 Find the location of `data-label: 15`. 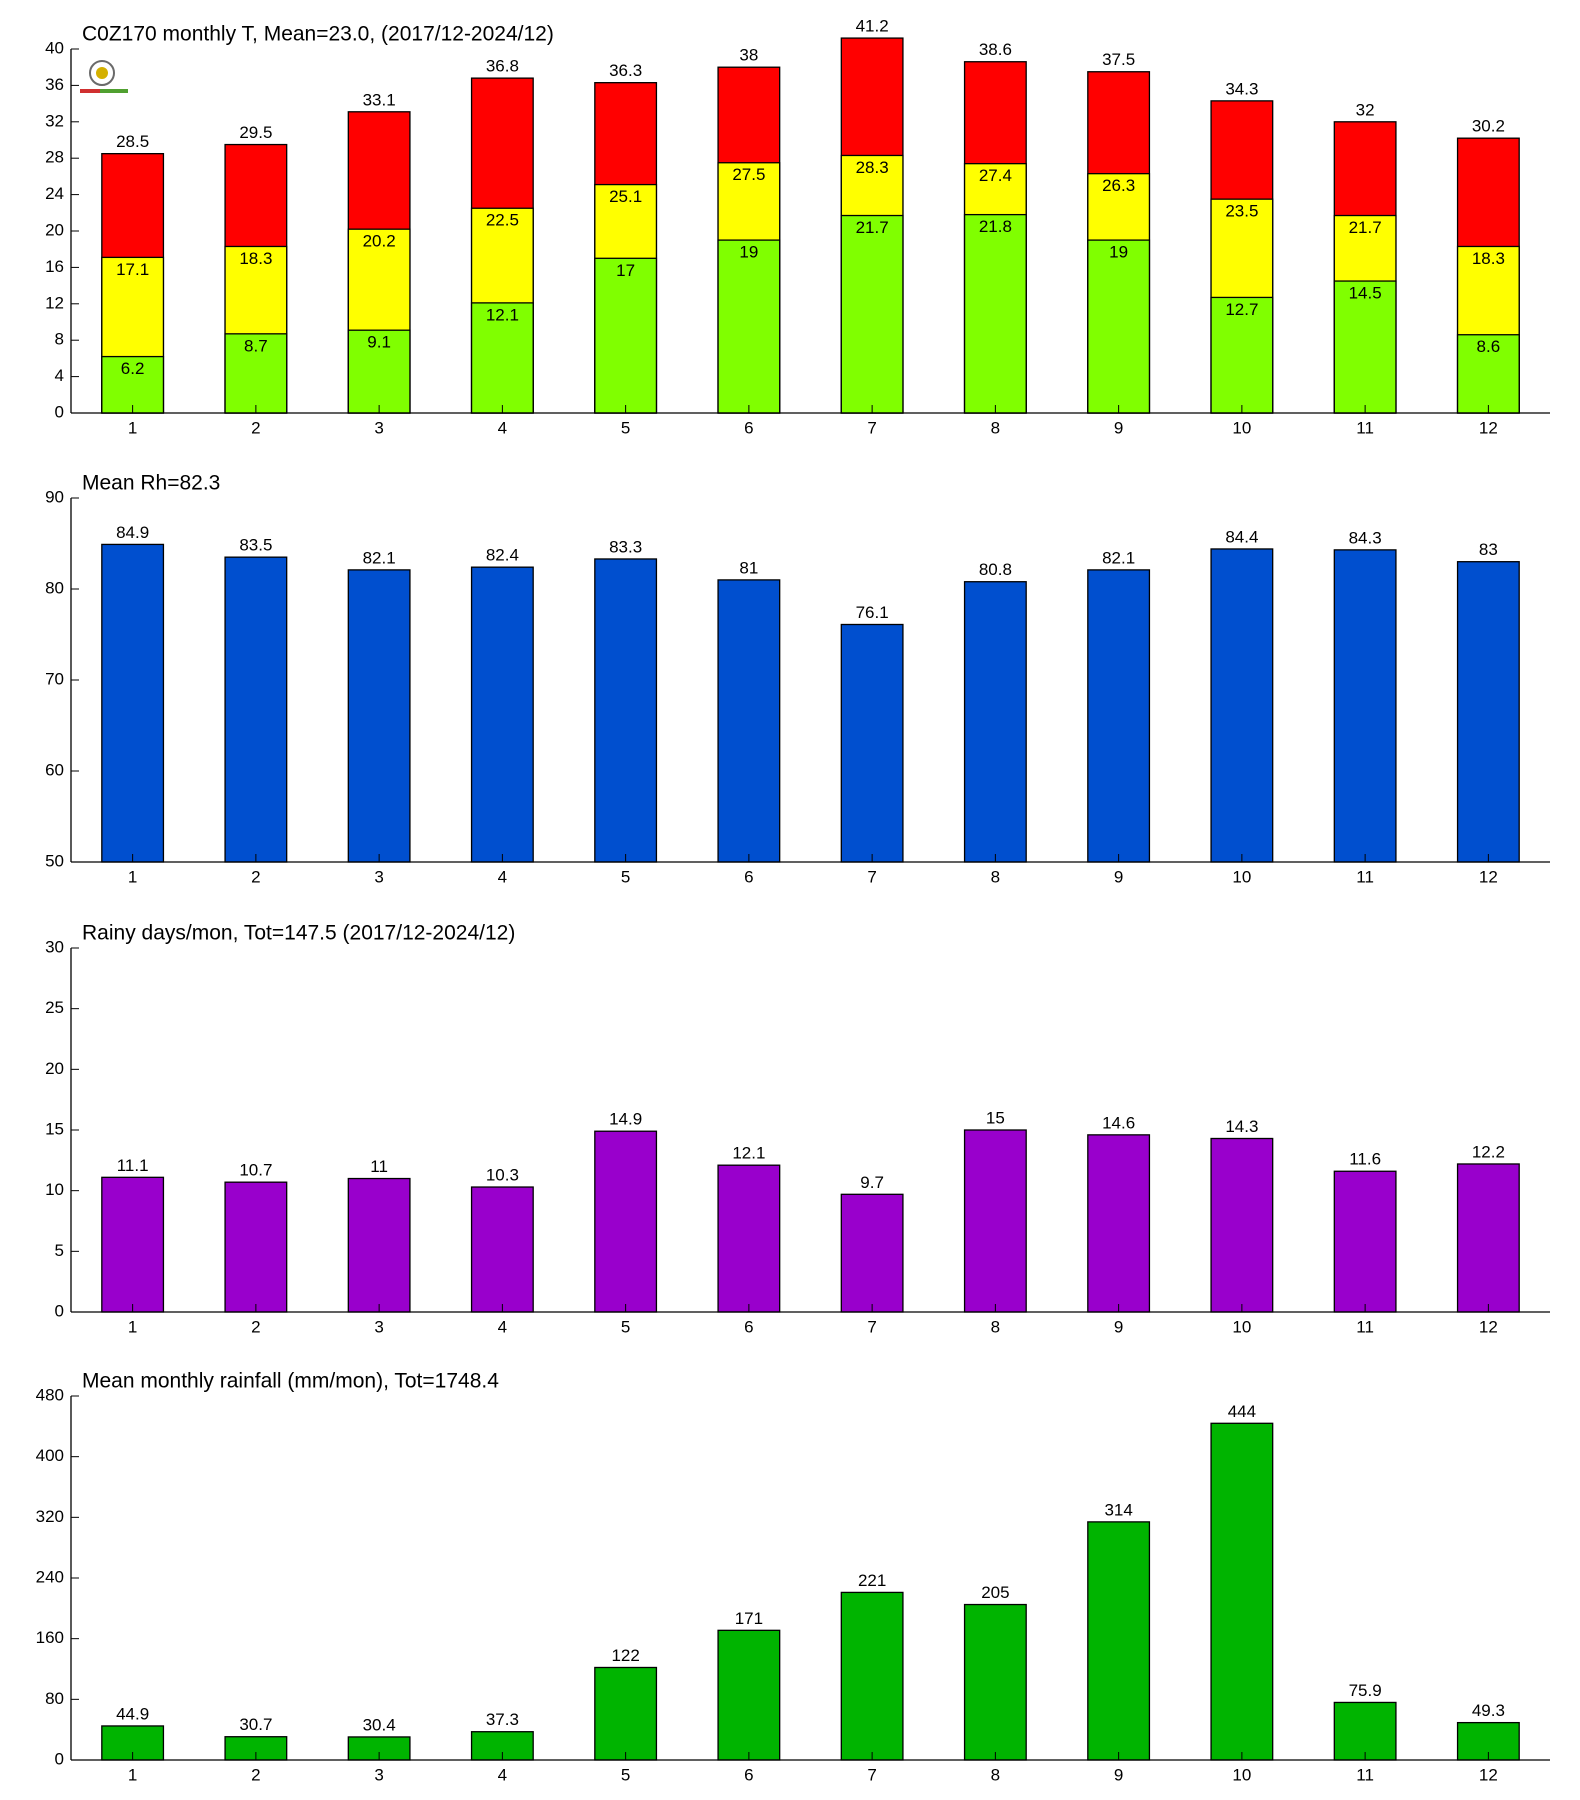

data-label: 15 is located at coordinates (995, 1117).